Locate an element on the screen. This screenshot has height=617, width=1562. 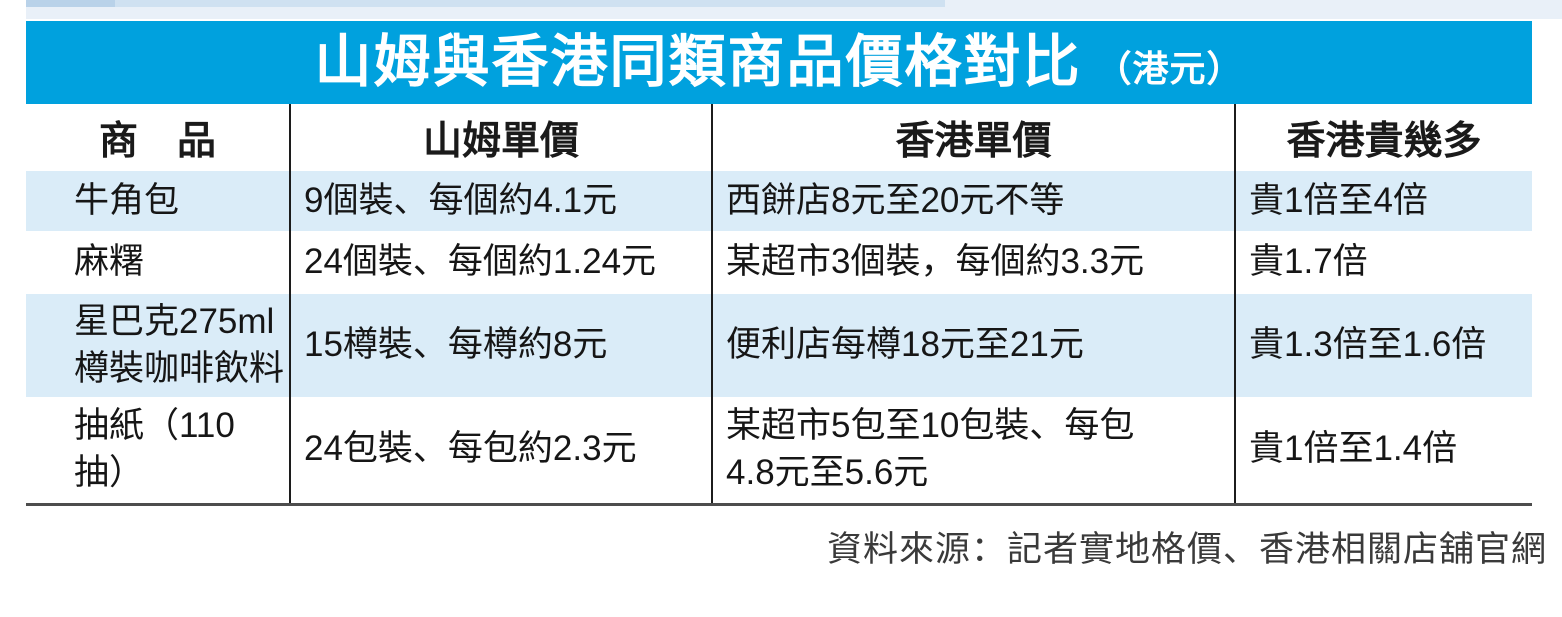
table-row: 麻糬 24個裝、每個約1.24元 某超市3個裝，每個約3.3元 貴1.7倍 is located at coordinates (779, 262).